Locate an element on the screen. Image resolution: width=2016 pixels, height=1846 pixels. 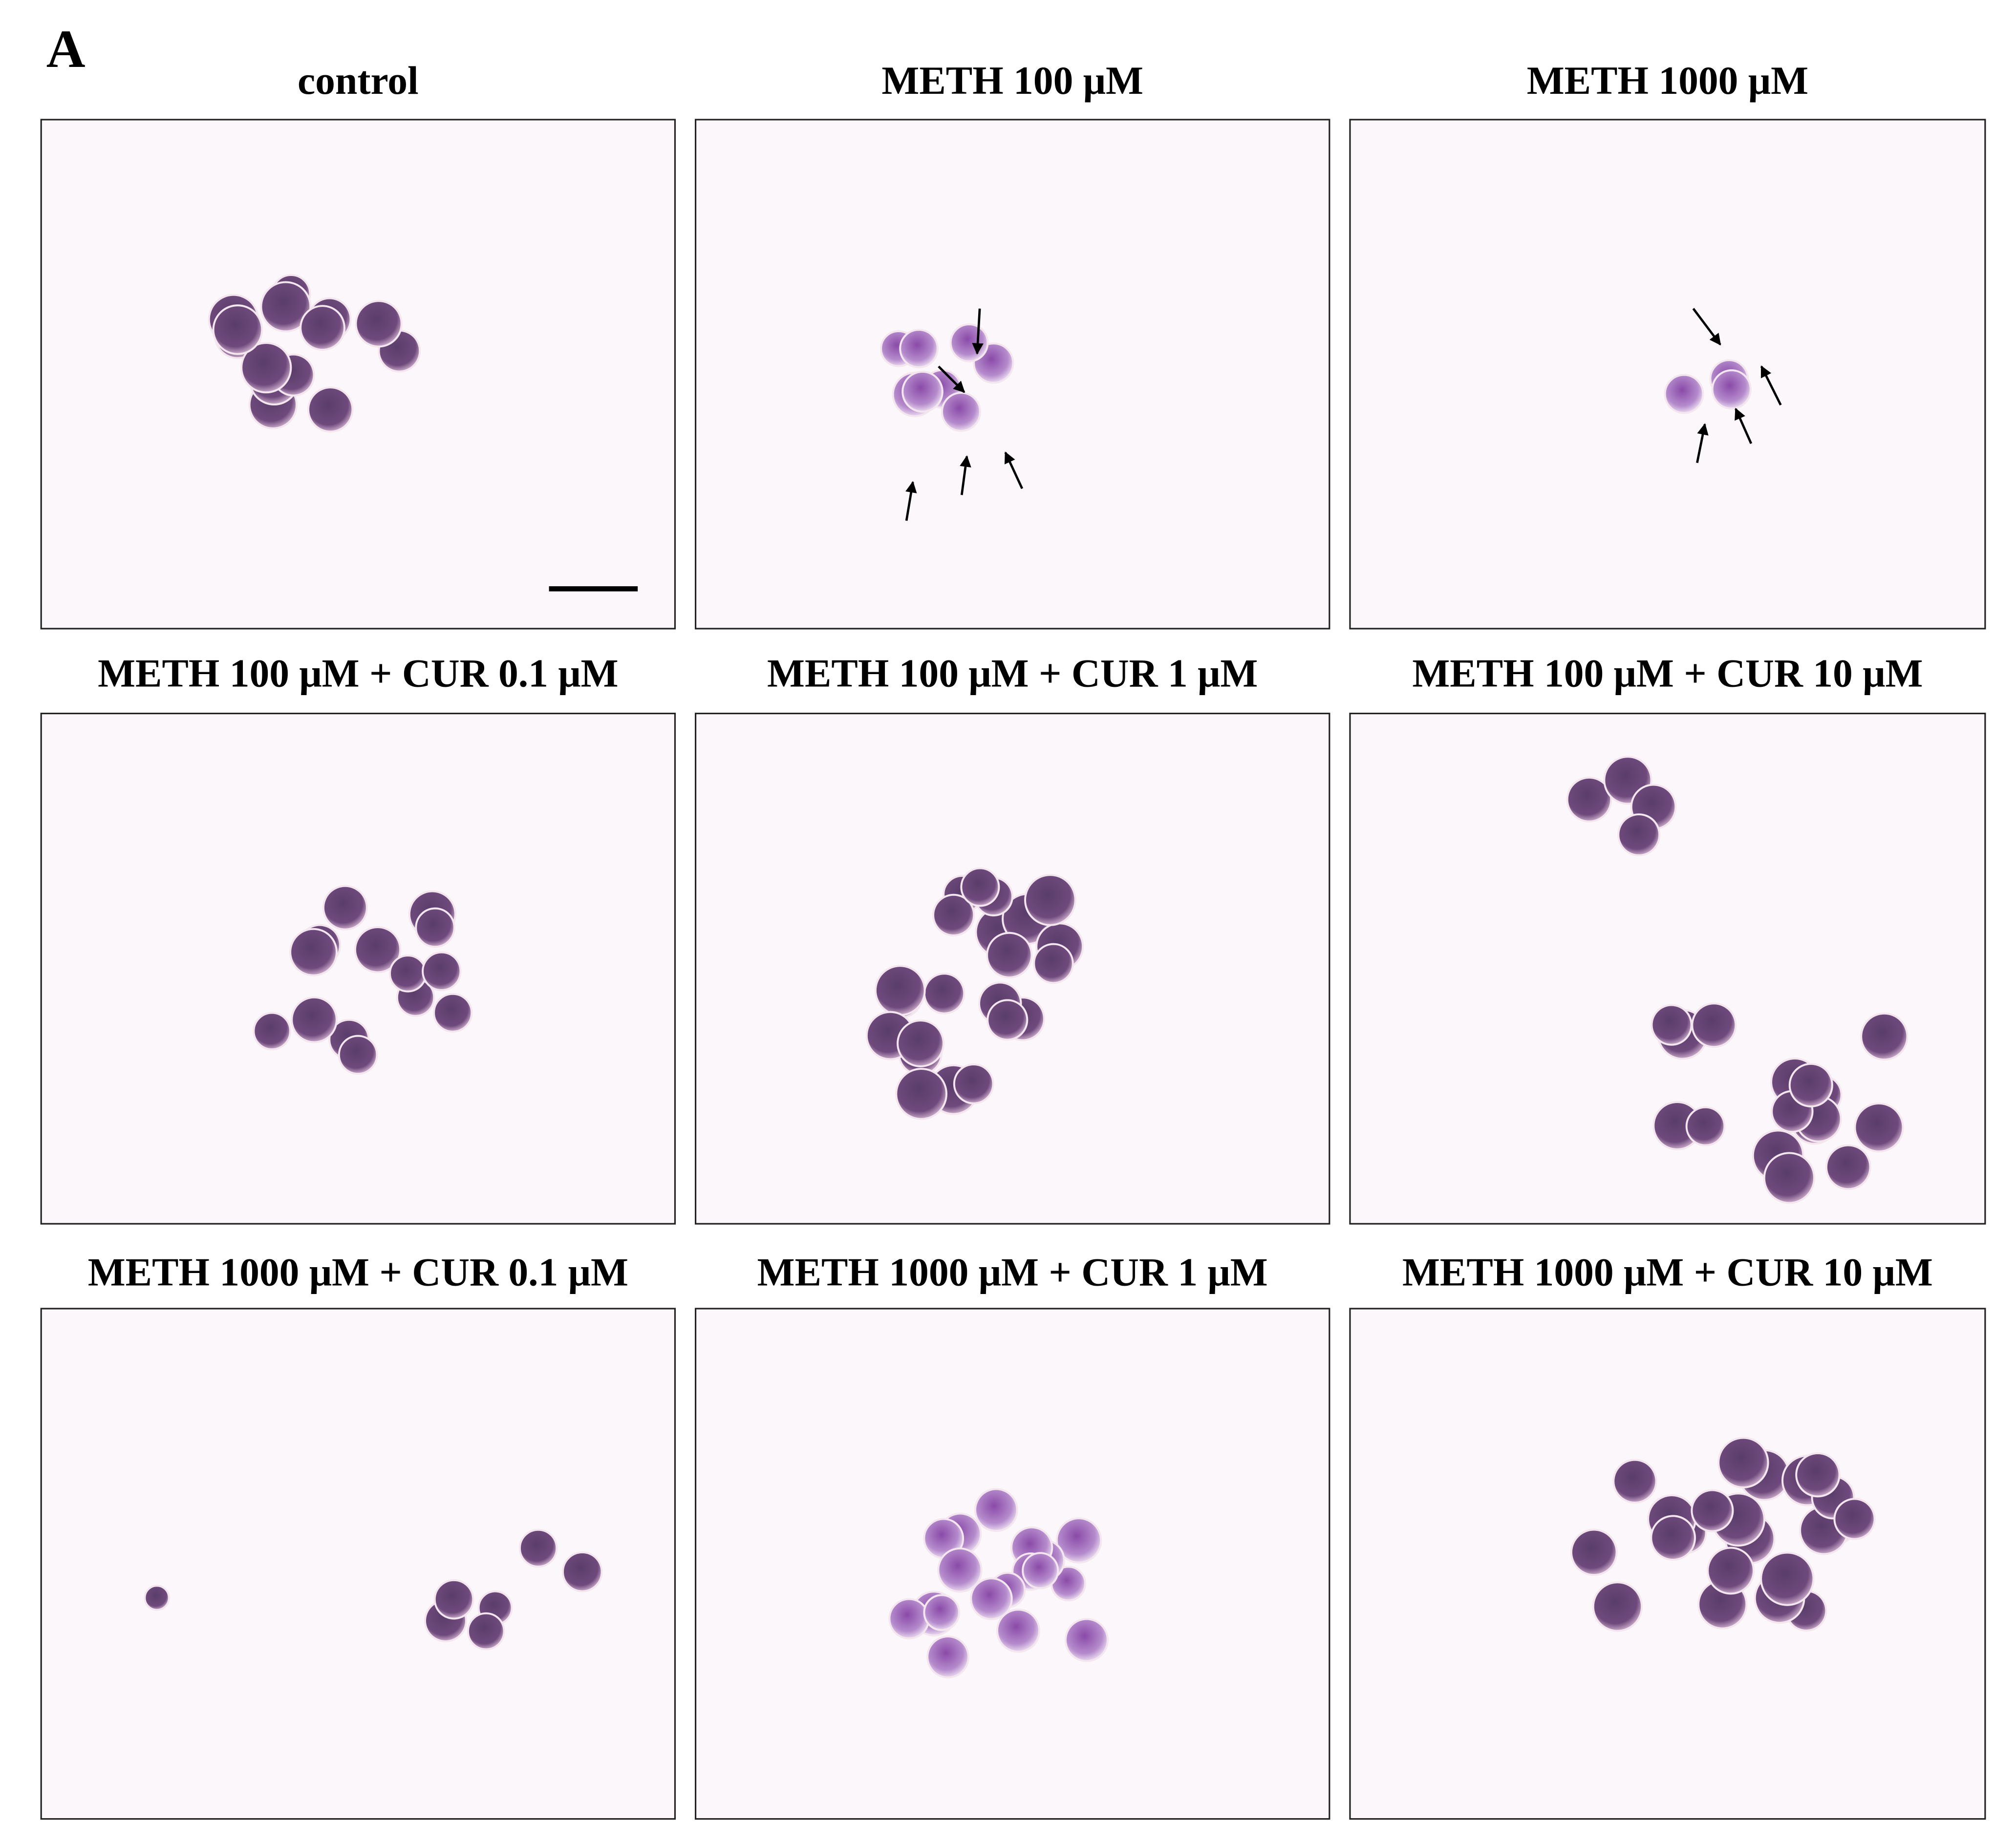
panel-label: A is located at coordinates (66, 49).